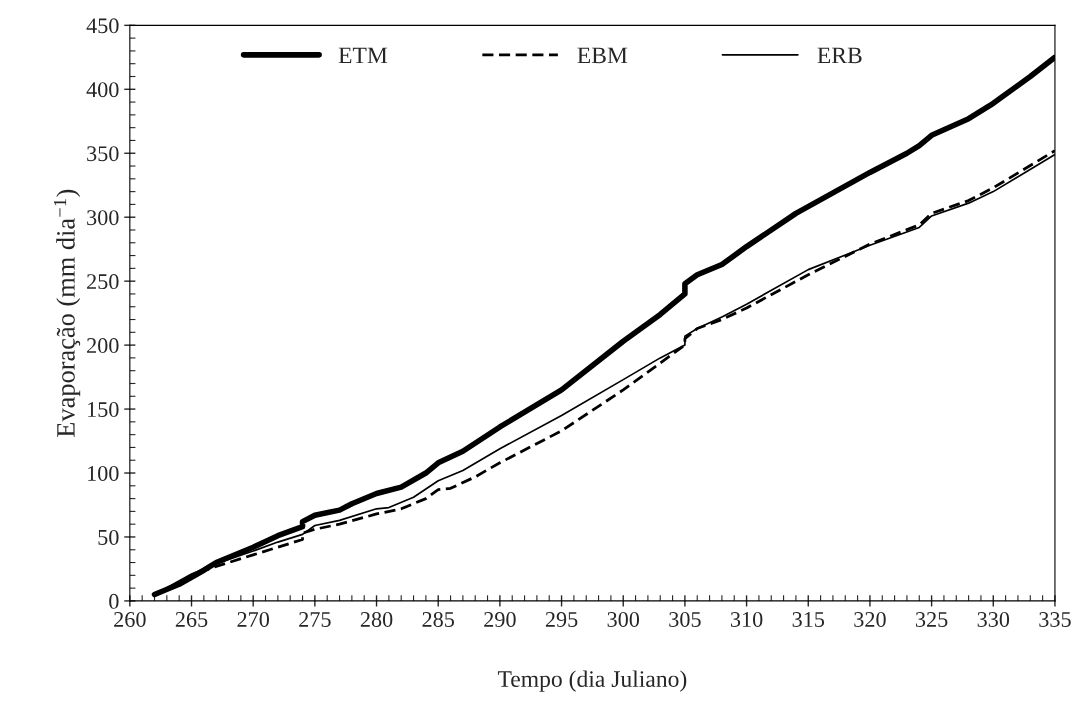 The width and height of the screenshot is (1082, 724). I want to click on x-tick-label: 330, so click(993, 619).